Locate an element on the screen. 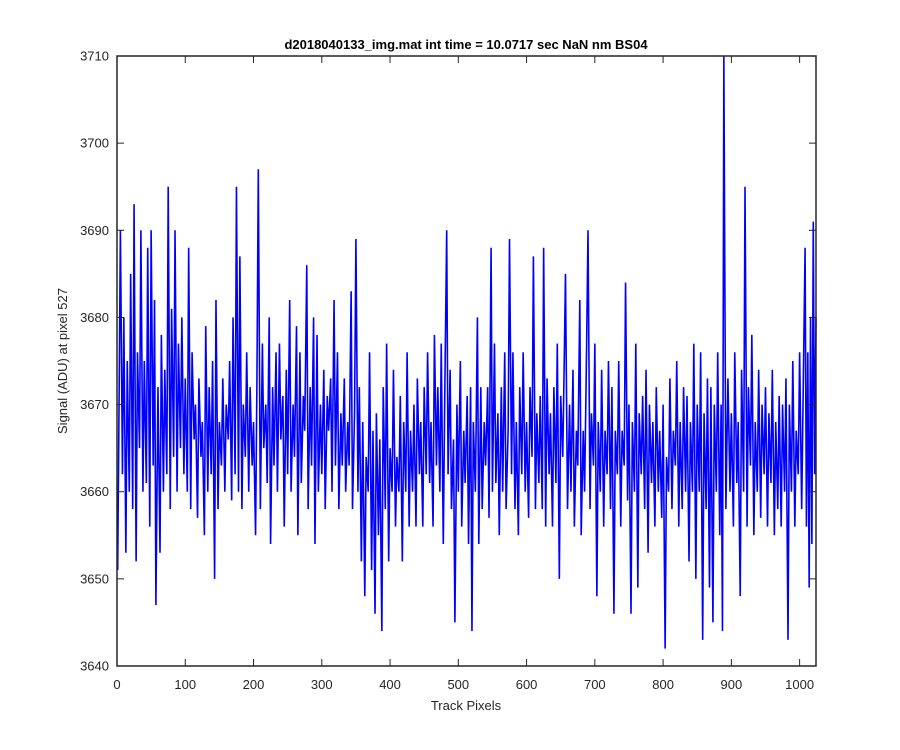 The image size is (900, 750). x-tick-label: 800 is located at coordinates (663, 684).